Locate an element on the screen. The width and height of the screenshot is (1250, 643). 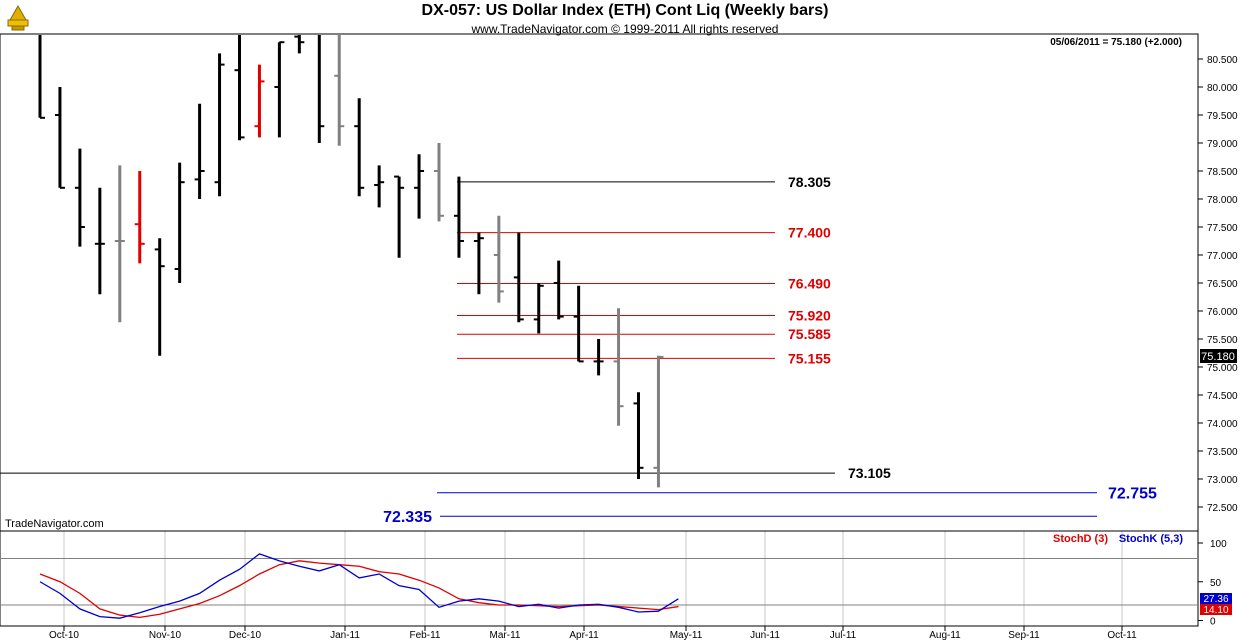
price-tick-label: 74.000 is located at coordinates (1222, 424).